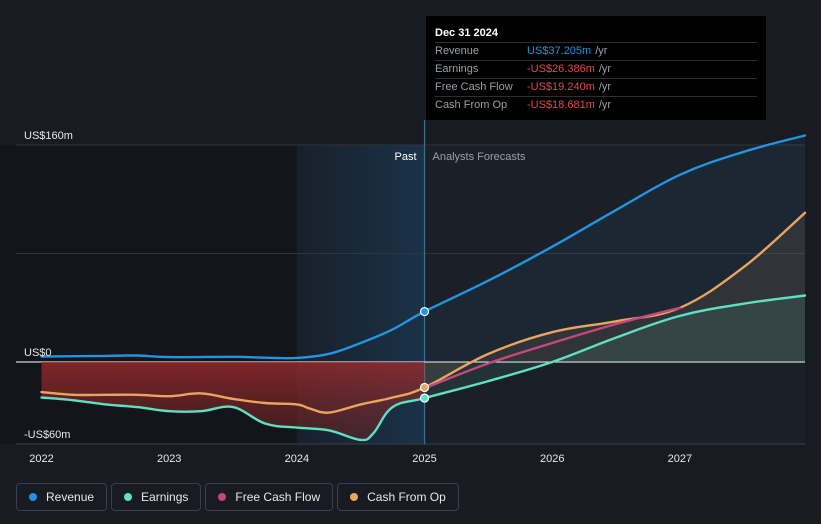 The image size is (821, 524). I want to click on x-tick-label: 2023, so click(169, 459).